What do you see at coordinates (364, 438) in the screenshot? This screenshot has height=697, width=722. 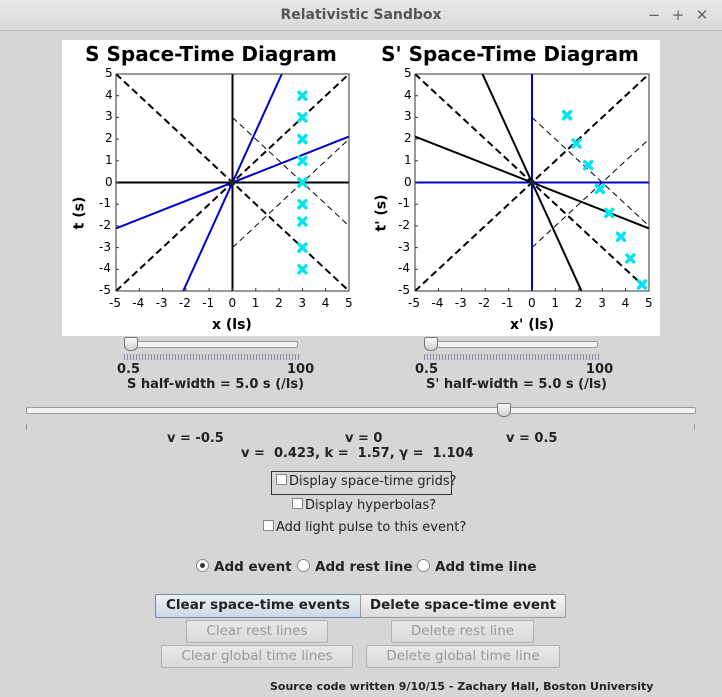 I see `velocity-label-zero: v = 0` at bounding box center [364, 438].